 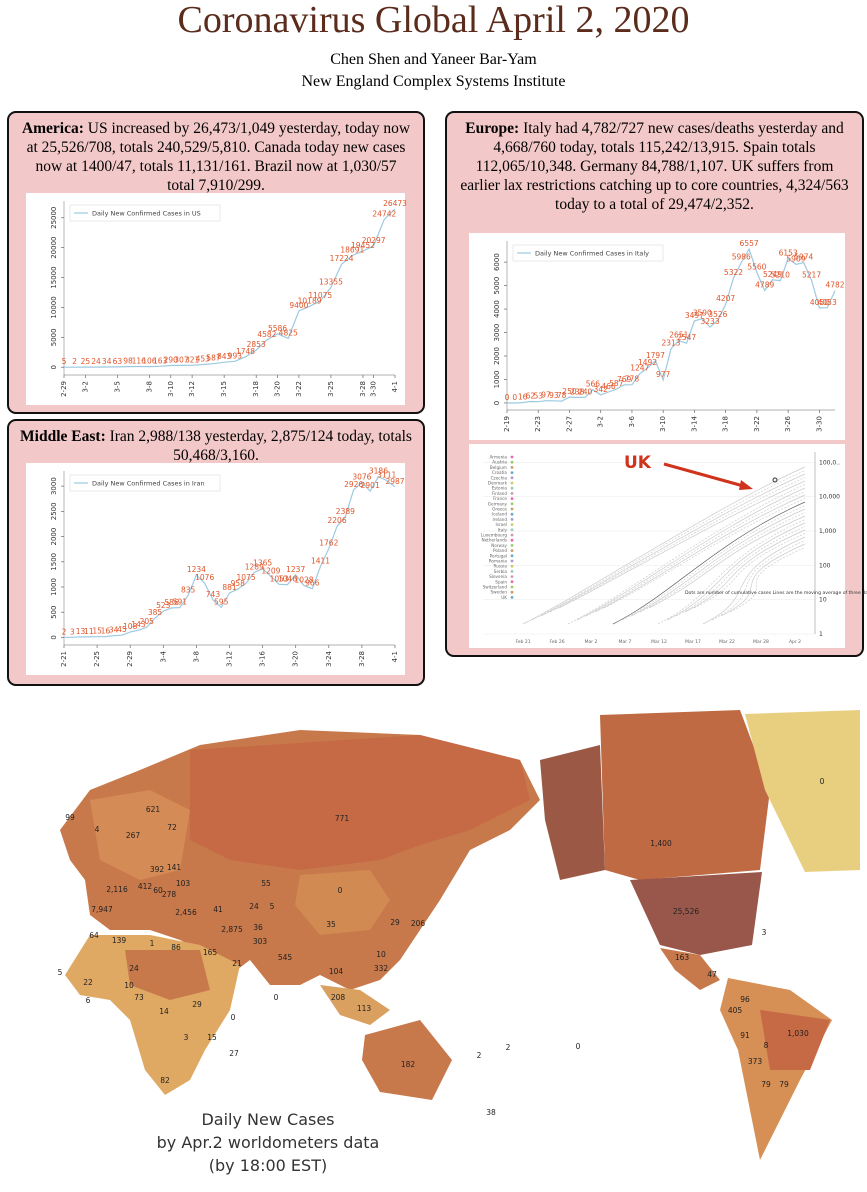 What do you see at coordinates (761, 642) in the screenshot?
I see `x-tick-label: Mar 28` at bounding box center [761, 642].